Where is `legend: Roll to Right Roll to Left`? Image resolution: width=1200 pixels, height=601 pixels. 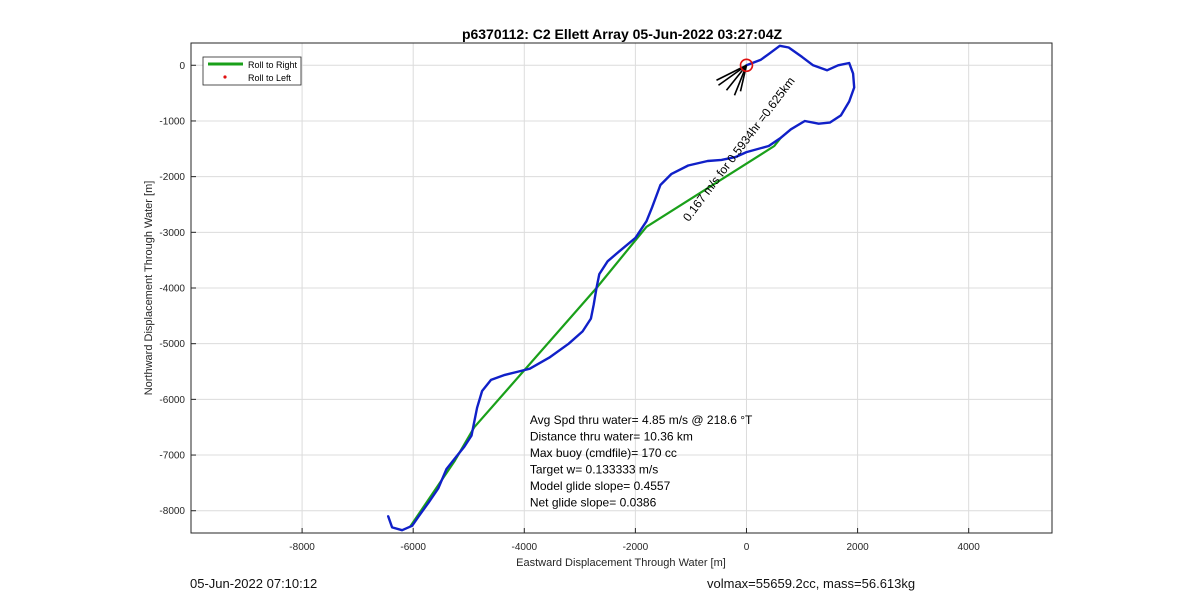 legend: Roll to Right Roll to Left is located at coordinates (252, 71).